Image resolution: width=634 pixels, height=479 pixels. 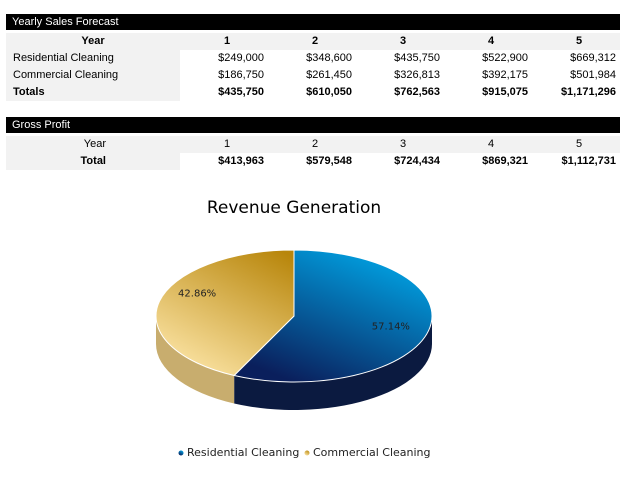 What do you see at coordinates (294, 208) in the screenshot?
I see `chart-title: Revenue Generation` at bounding box center [294, 208].